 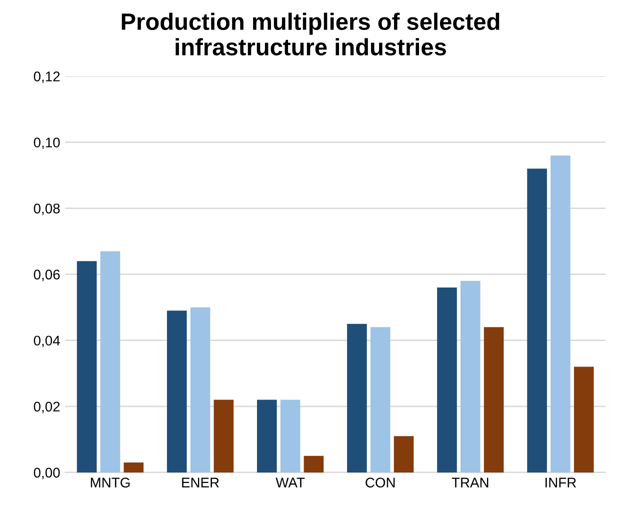 What do you see at coordinates (200, 483) in the screenshot?
I see `x-tick-label: ENER` at bounding box center [200, 483].